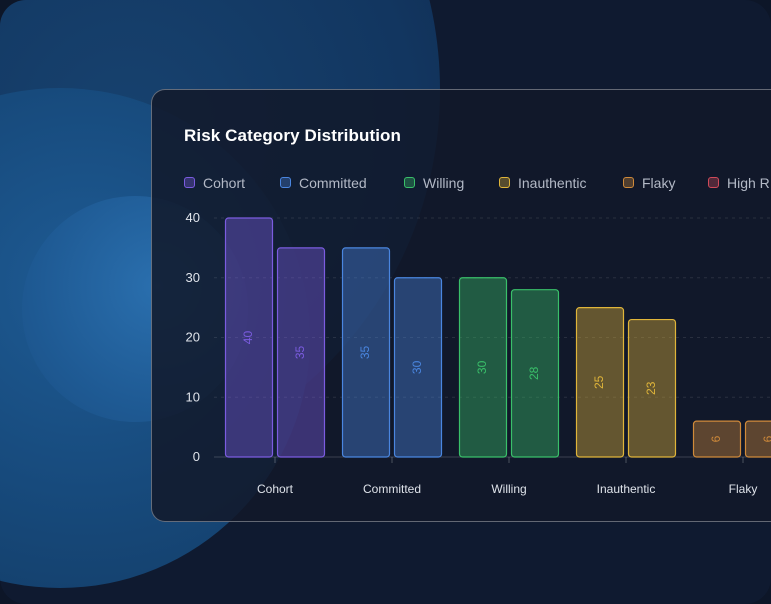 This screenshot has height=604, width=771. I want to click on x-tick-label: Cohort, so click(275, 489).